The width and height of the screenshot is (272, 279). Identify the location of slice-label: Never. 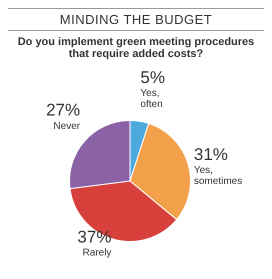
(67, 126).